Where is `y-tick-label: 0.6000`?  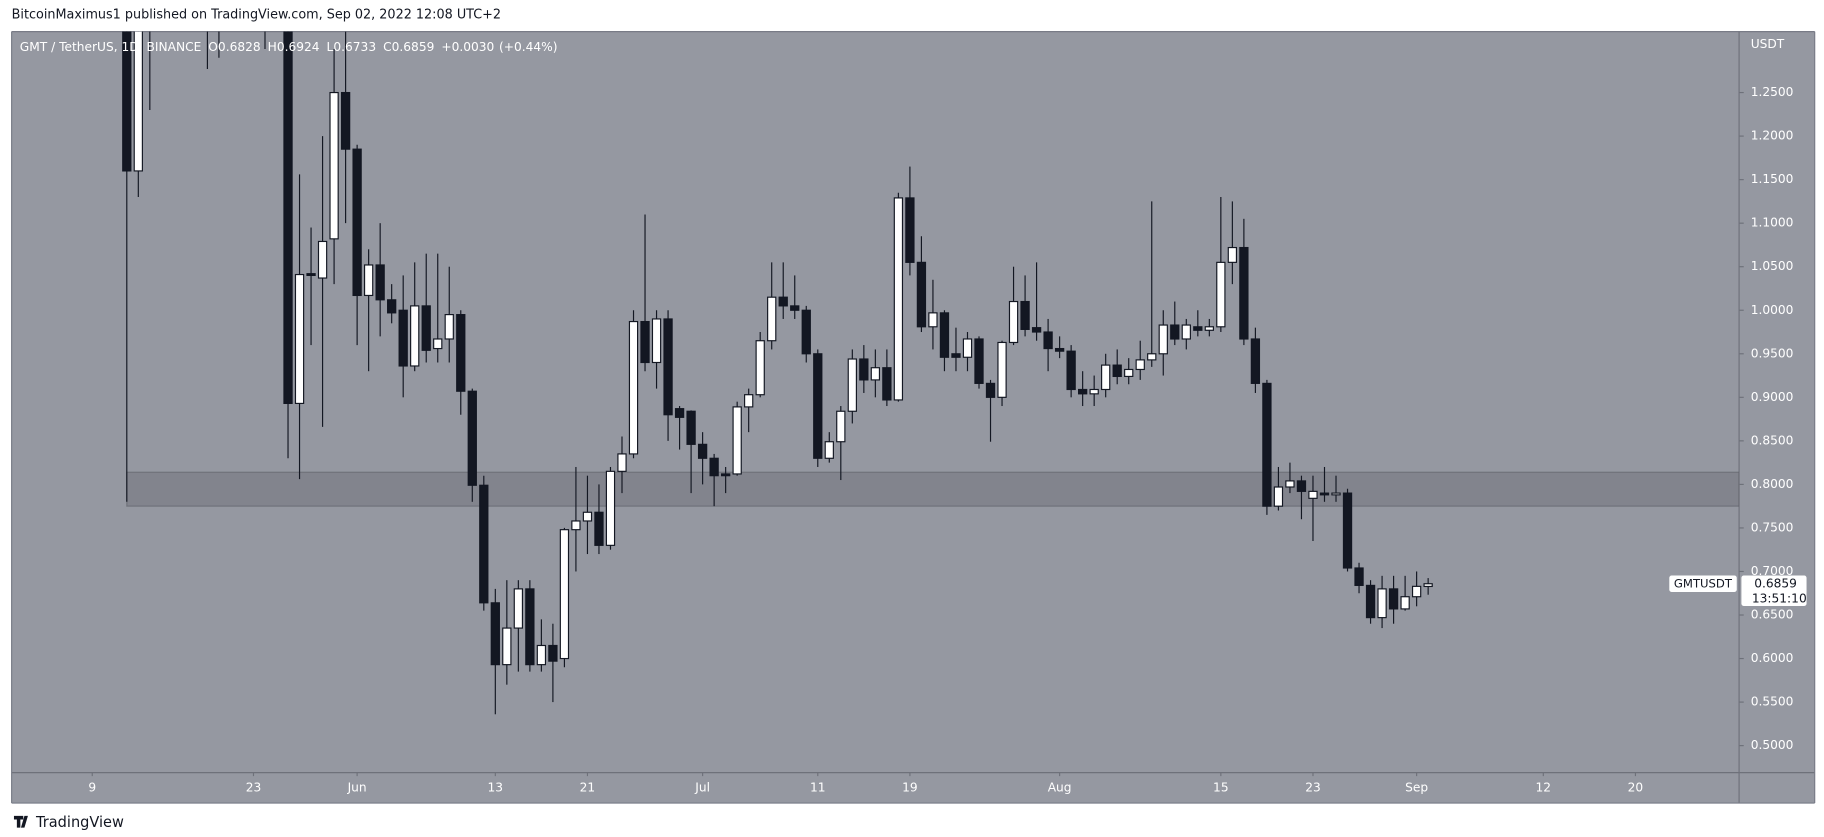 y-tick-label: 0.6000 is located at coordinates (1772, 658).